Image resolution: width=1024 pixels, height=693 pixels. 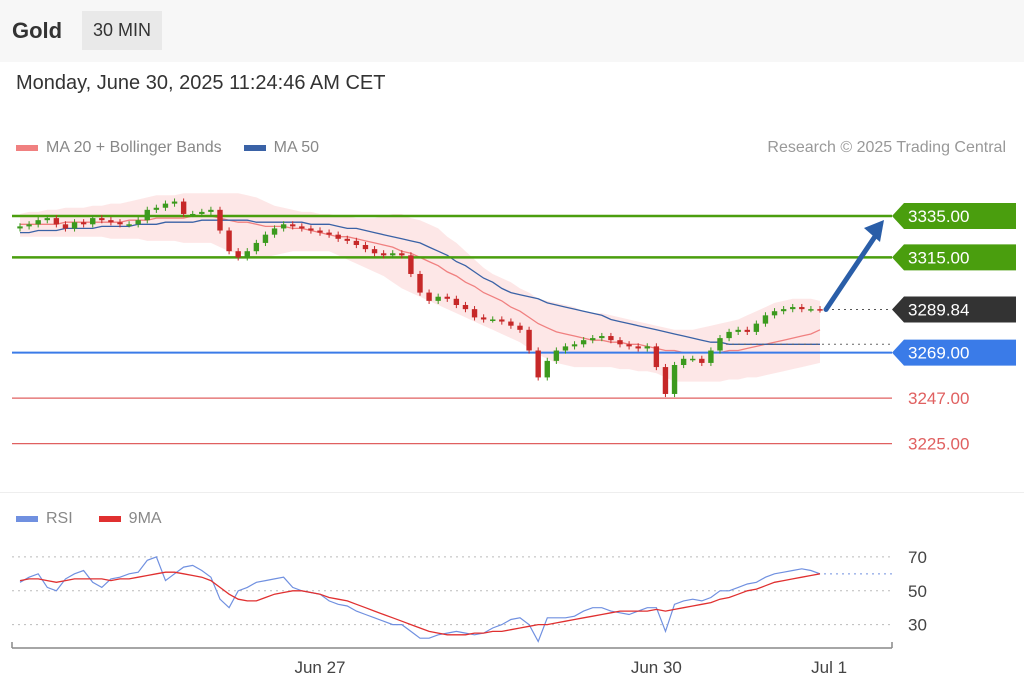 What do you see at coordinates (938, 257) in the screenshot?
I see `level-label: 3315.00` at bounding box center [938, 257].